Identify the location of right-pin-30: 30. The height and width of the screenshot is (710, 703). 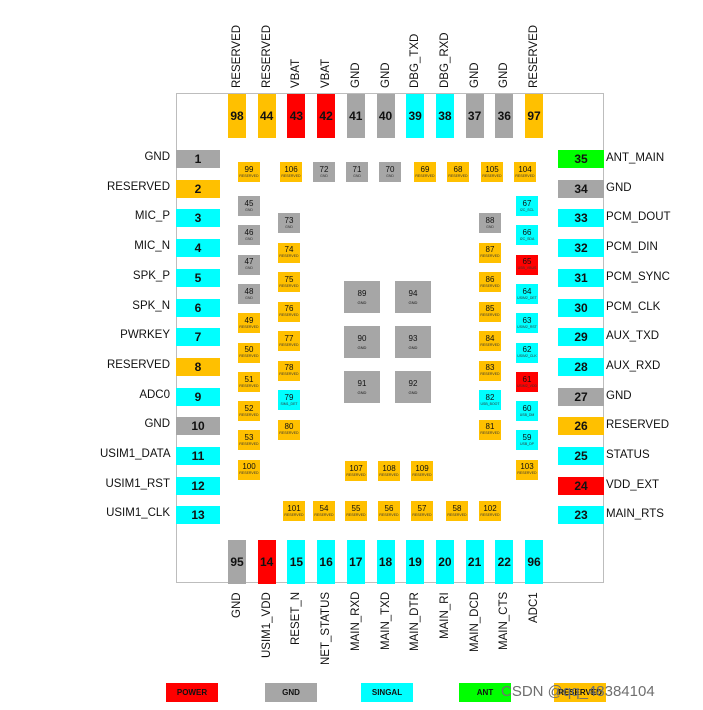
(581, 307).